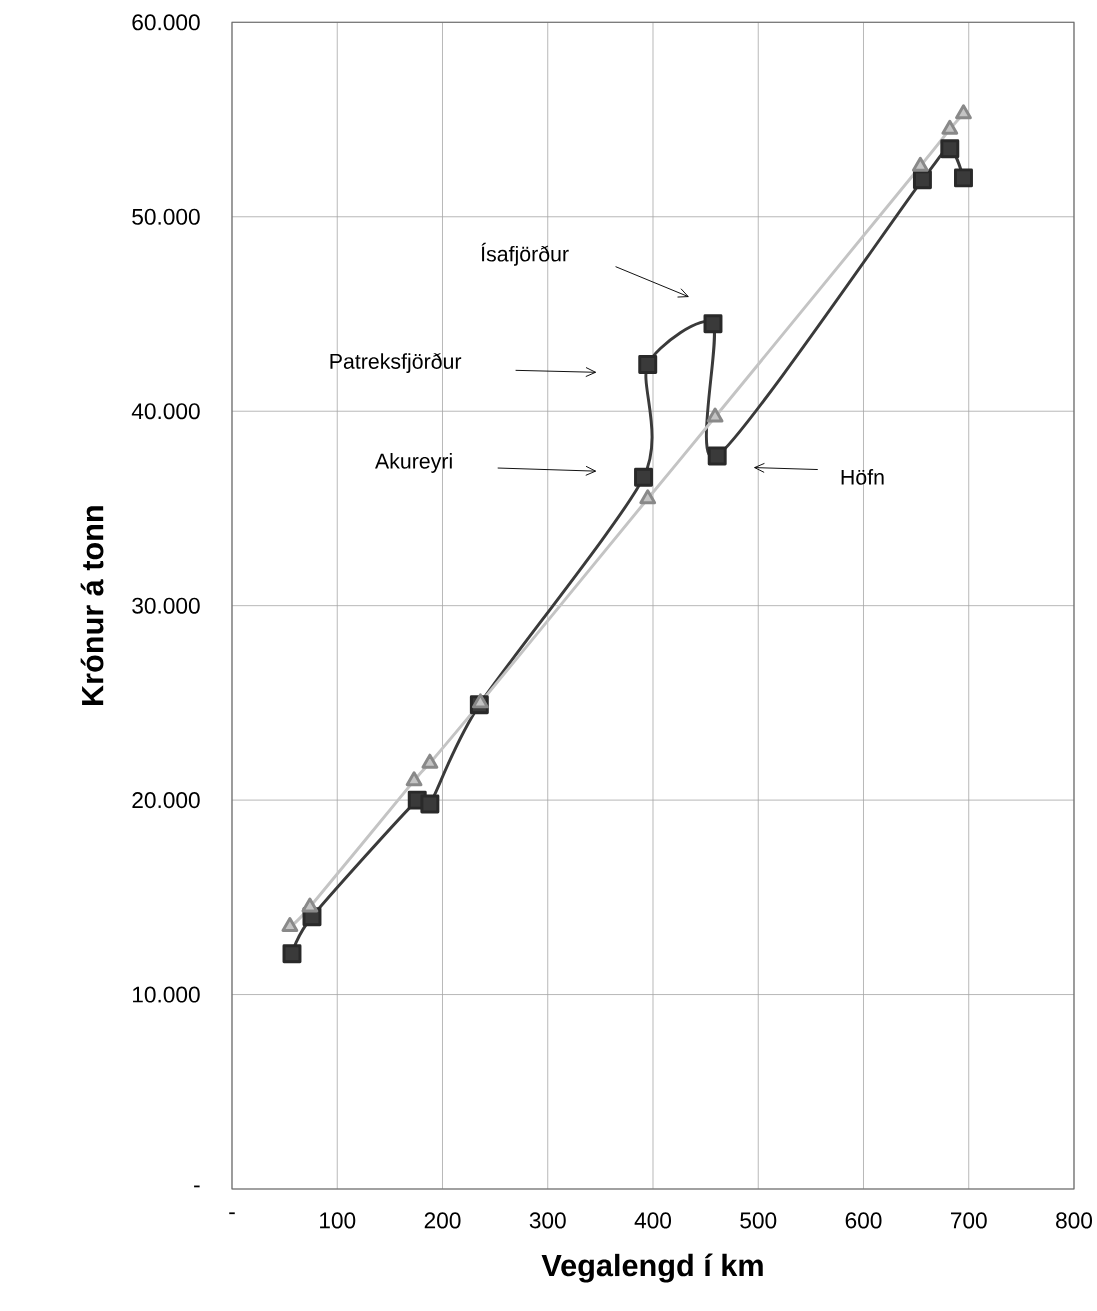 The width and height of the screenshot is (1097, 1311). Describe the element at coordinates (863, 1220) in the screenshot. I see `x-tick-label: 600` at that location.